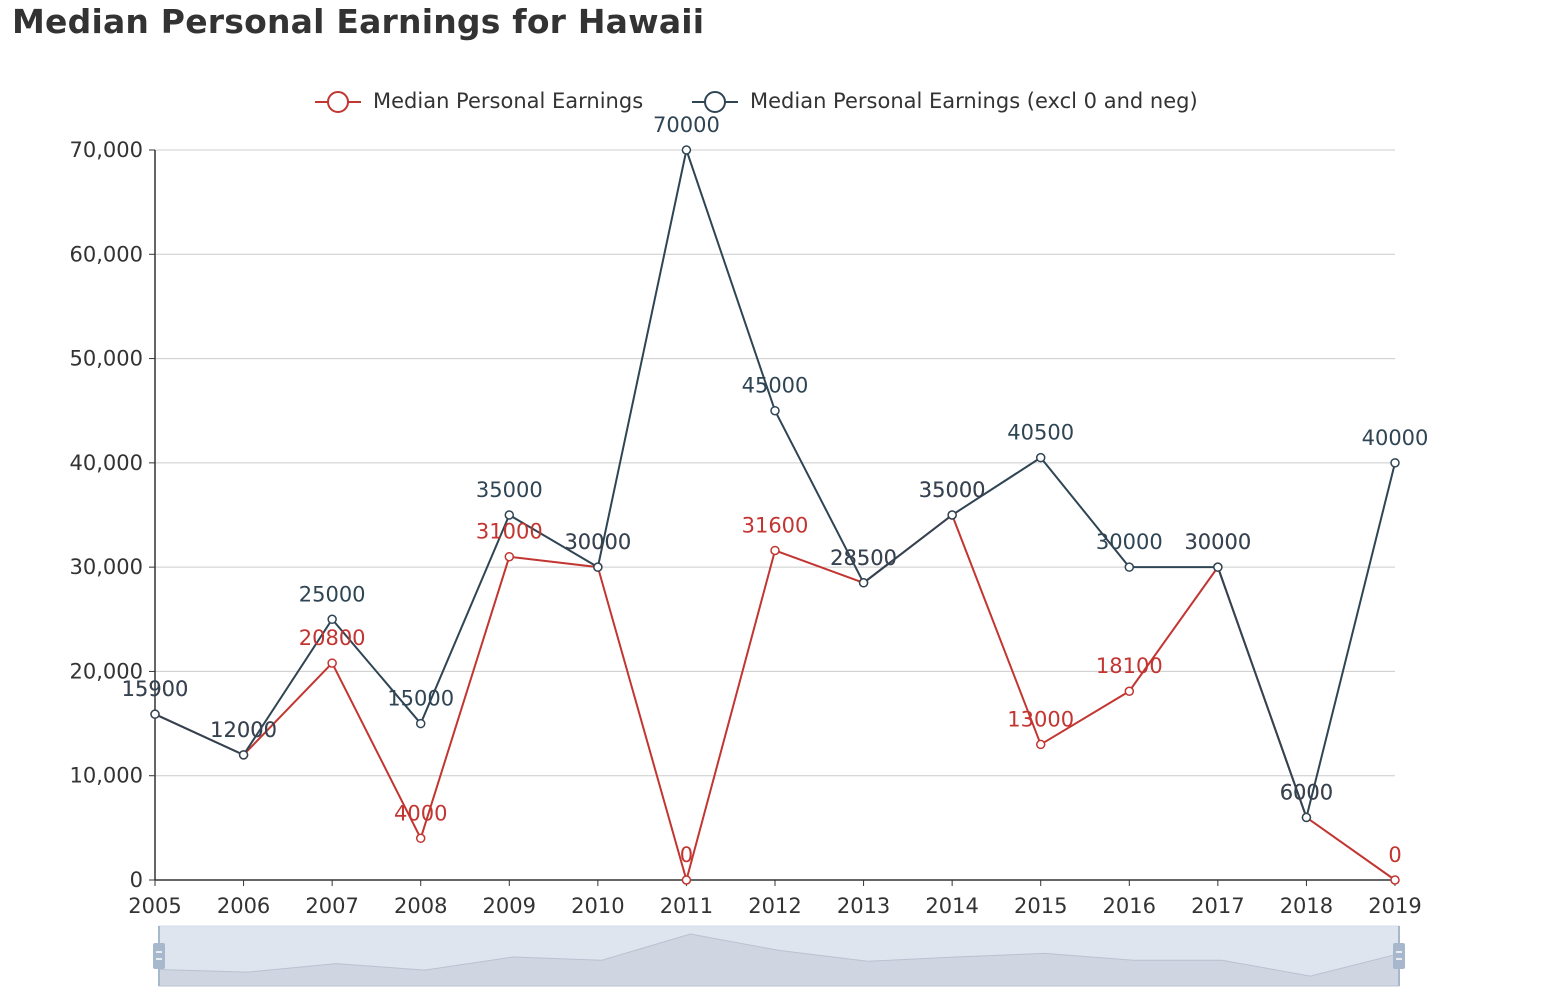 The width and height of the screenshot is (1550, 1000). What do you see at coordinates (1395, 438) in the screenshot?
I see `data-label: 40000` at bounding box center [1395, 438].